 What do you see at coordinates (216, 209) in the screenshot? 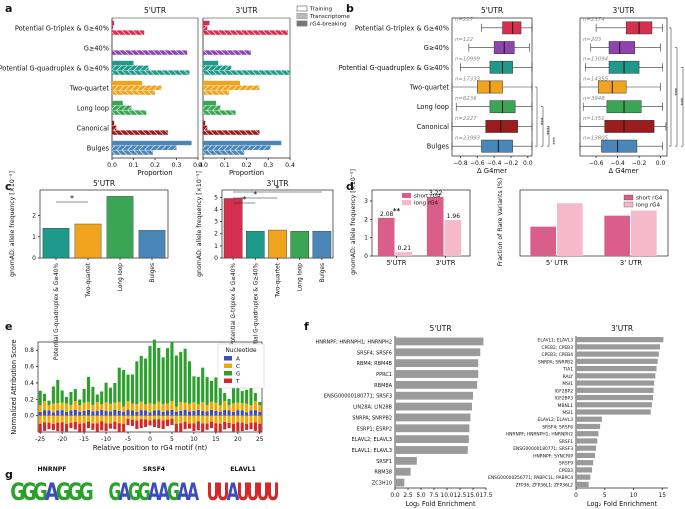
I see `tick-label: 4` at bounding box center [216, 209].